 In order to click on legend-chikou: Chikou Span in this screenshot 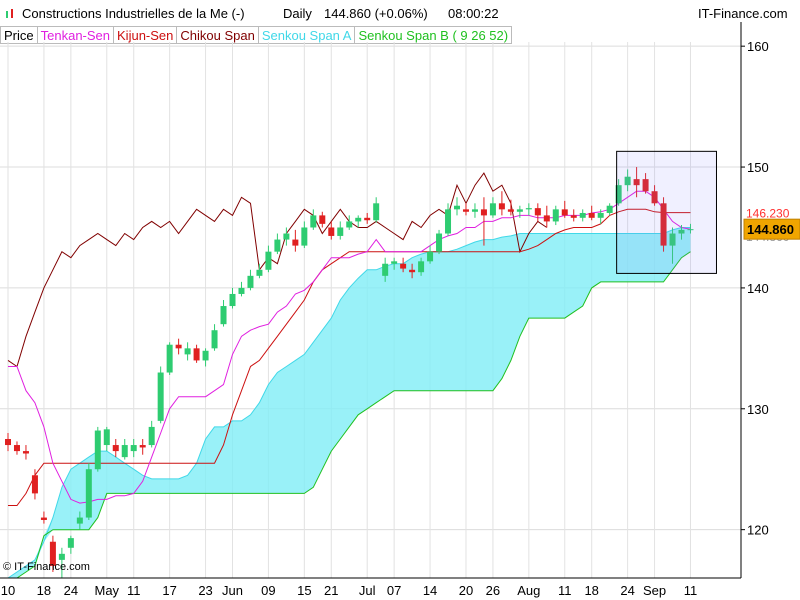, I will do `click(218, 35)`.